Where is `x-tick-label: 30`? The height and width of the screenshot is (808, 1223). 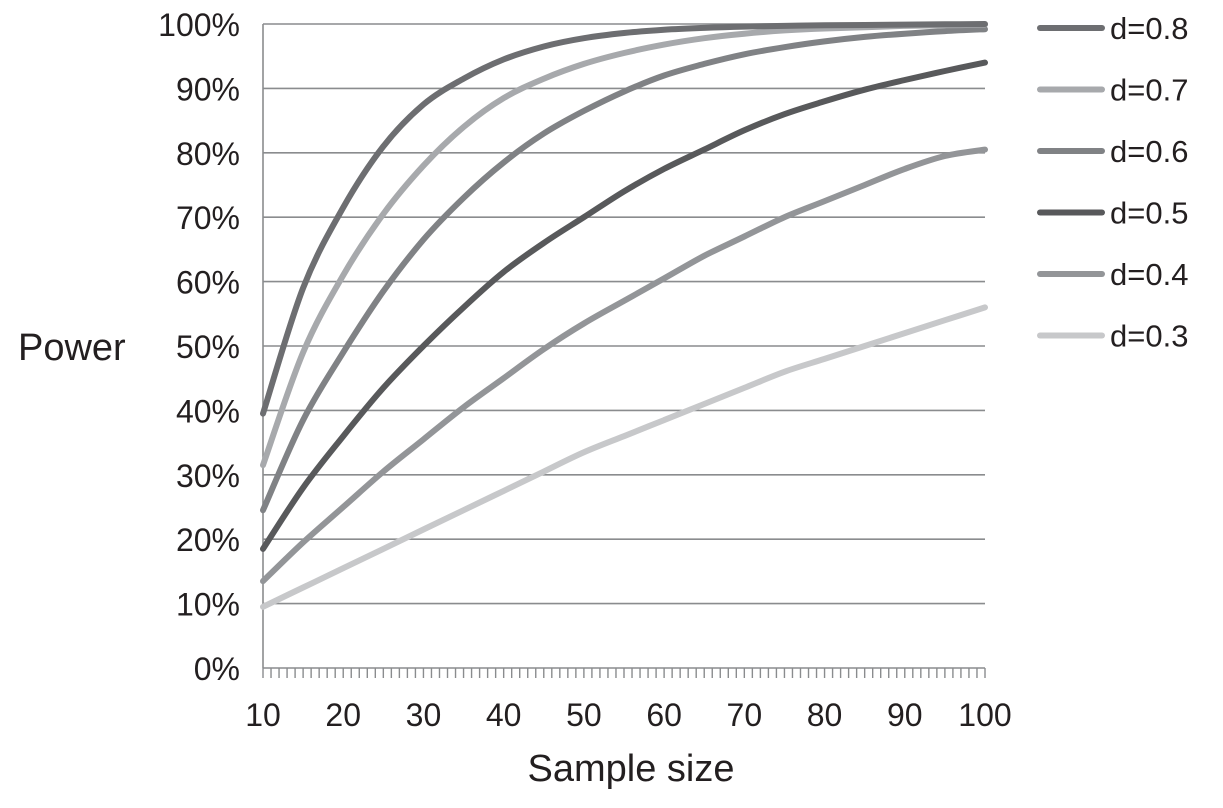 x-tick-label: 30 is located at coordinates (424, 715).